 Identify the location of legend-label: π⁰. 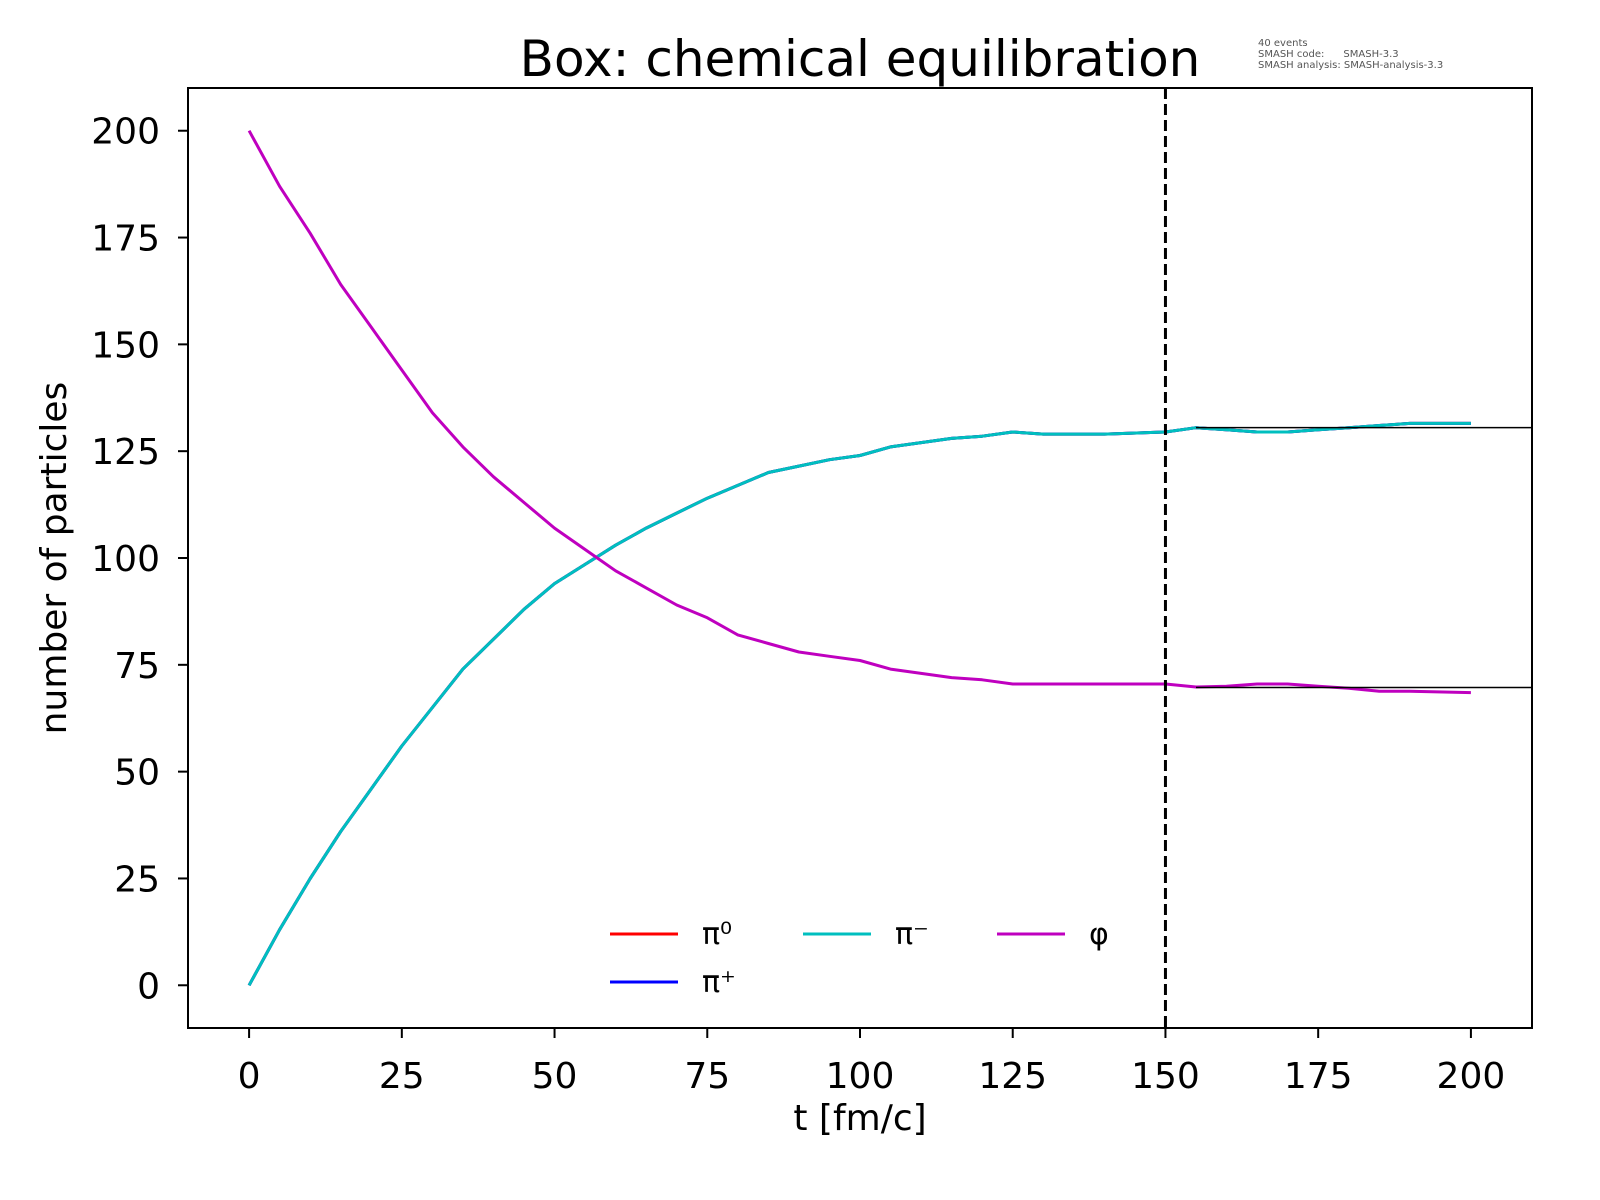
(717, 934).